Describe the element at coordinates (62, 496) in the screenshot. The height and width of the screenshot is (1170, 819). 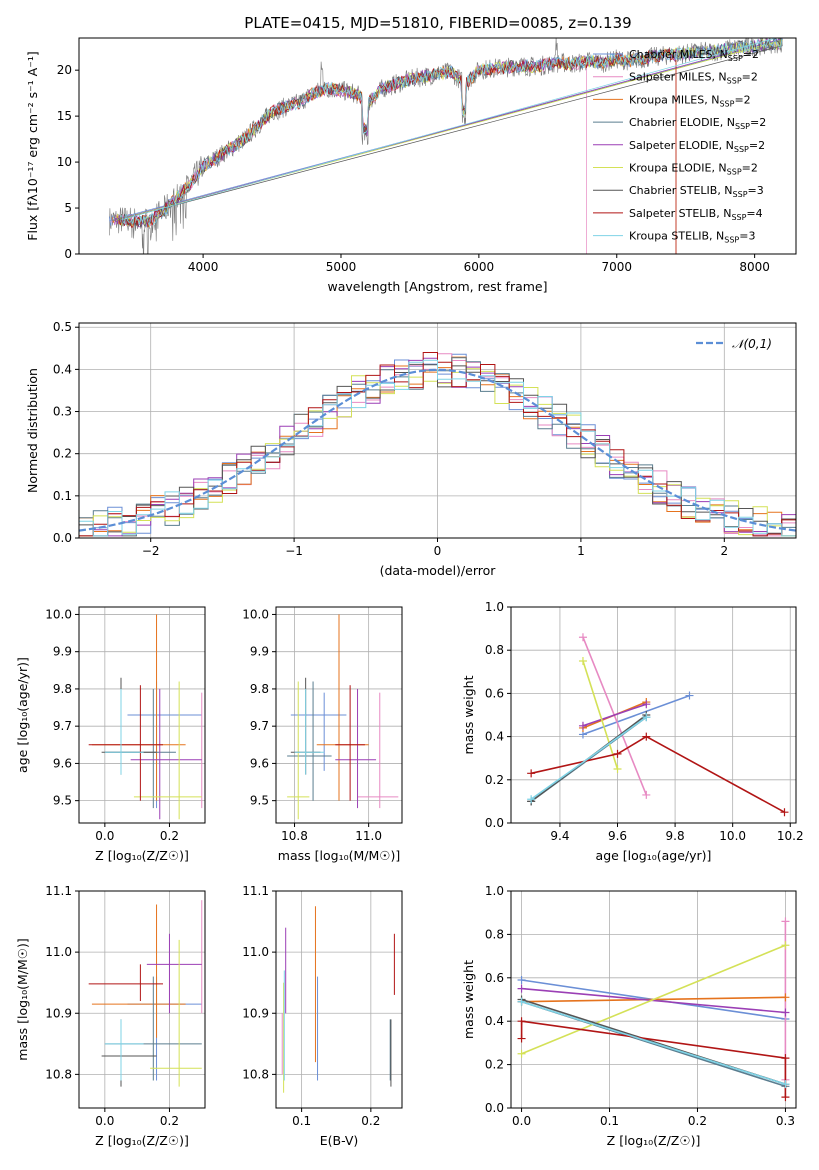
I see `y-tick-label: 0.1` at that location.